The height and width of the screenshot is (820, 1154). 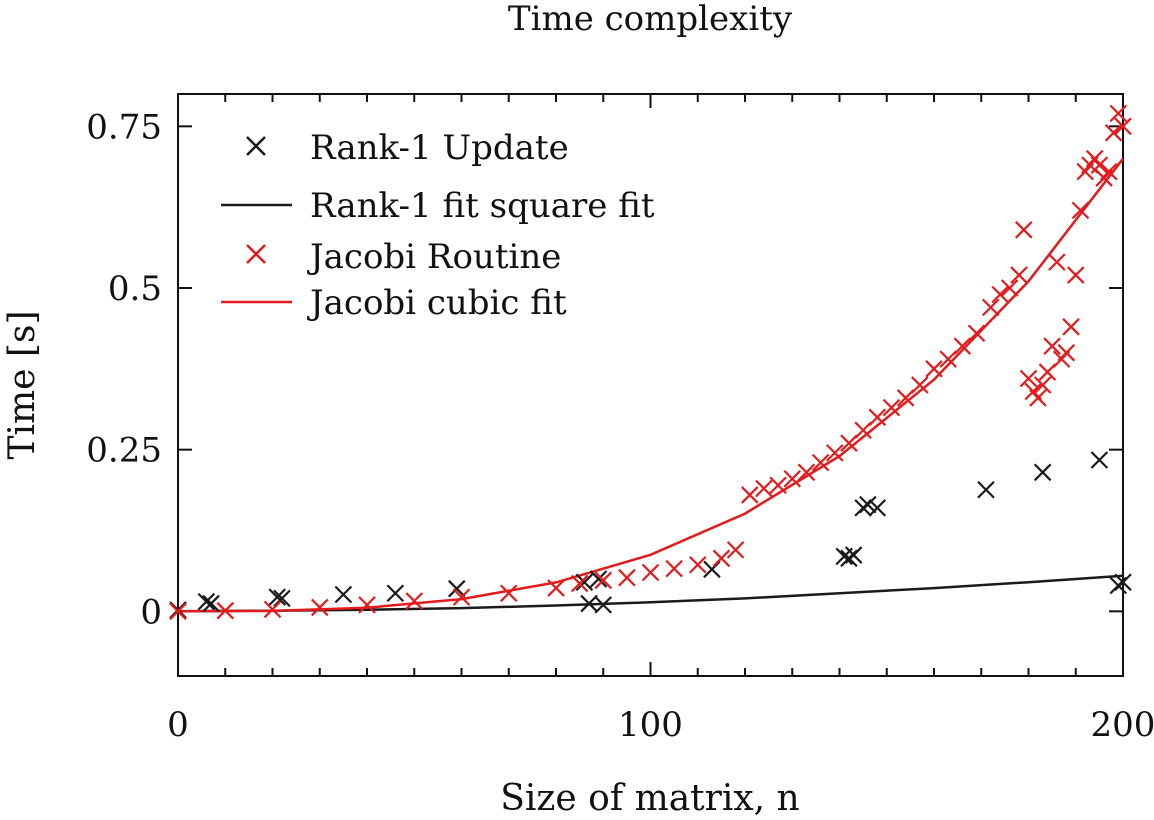 I want to click on legend-marker-jacobi, so click(x=256, y=254).